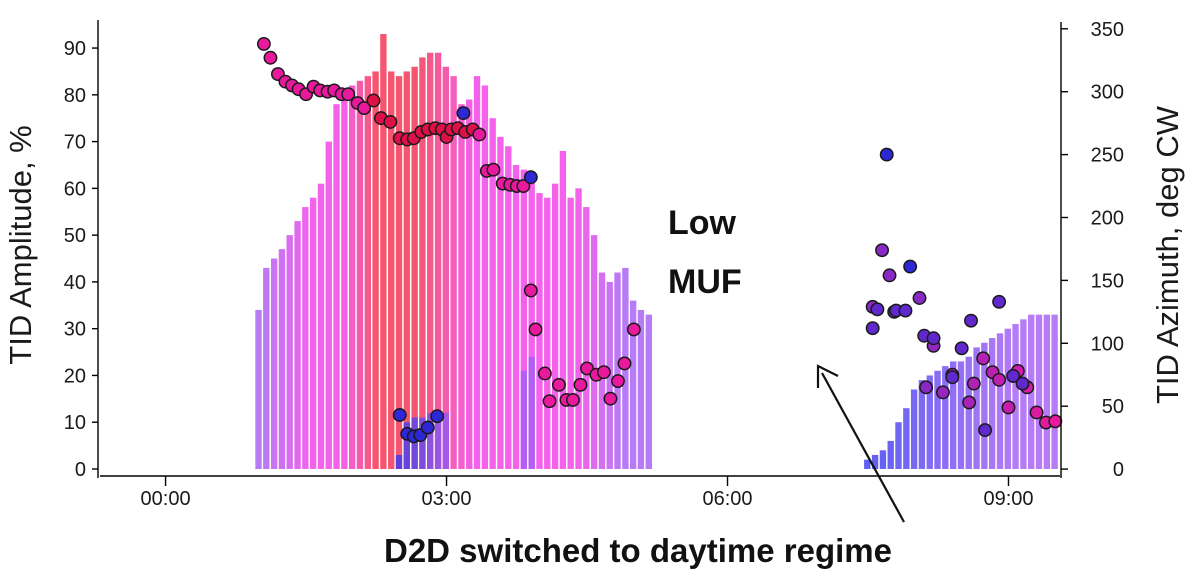 The image size is (1200, 582). What do you see at coordinates (702, 223) in the screenshot?
I see `annotation-low-muf-line1: Low` at bounding box center [702, 223].